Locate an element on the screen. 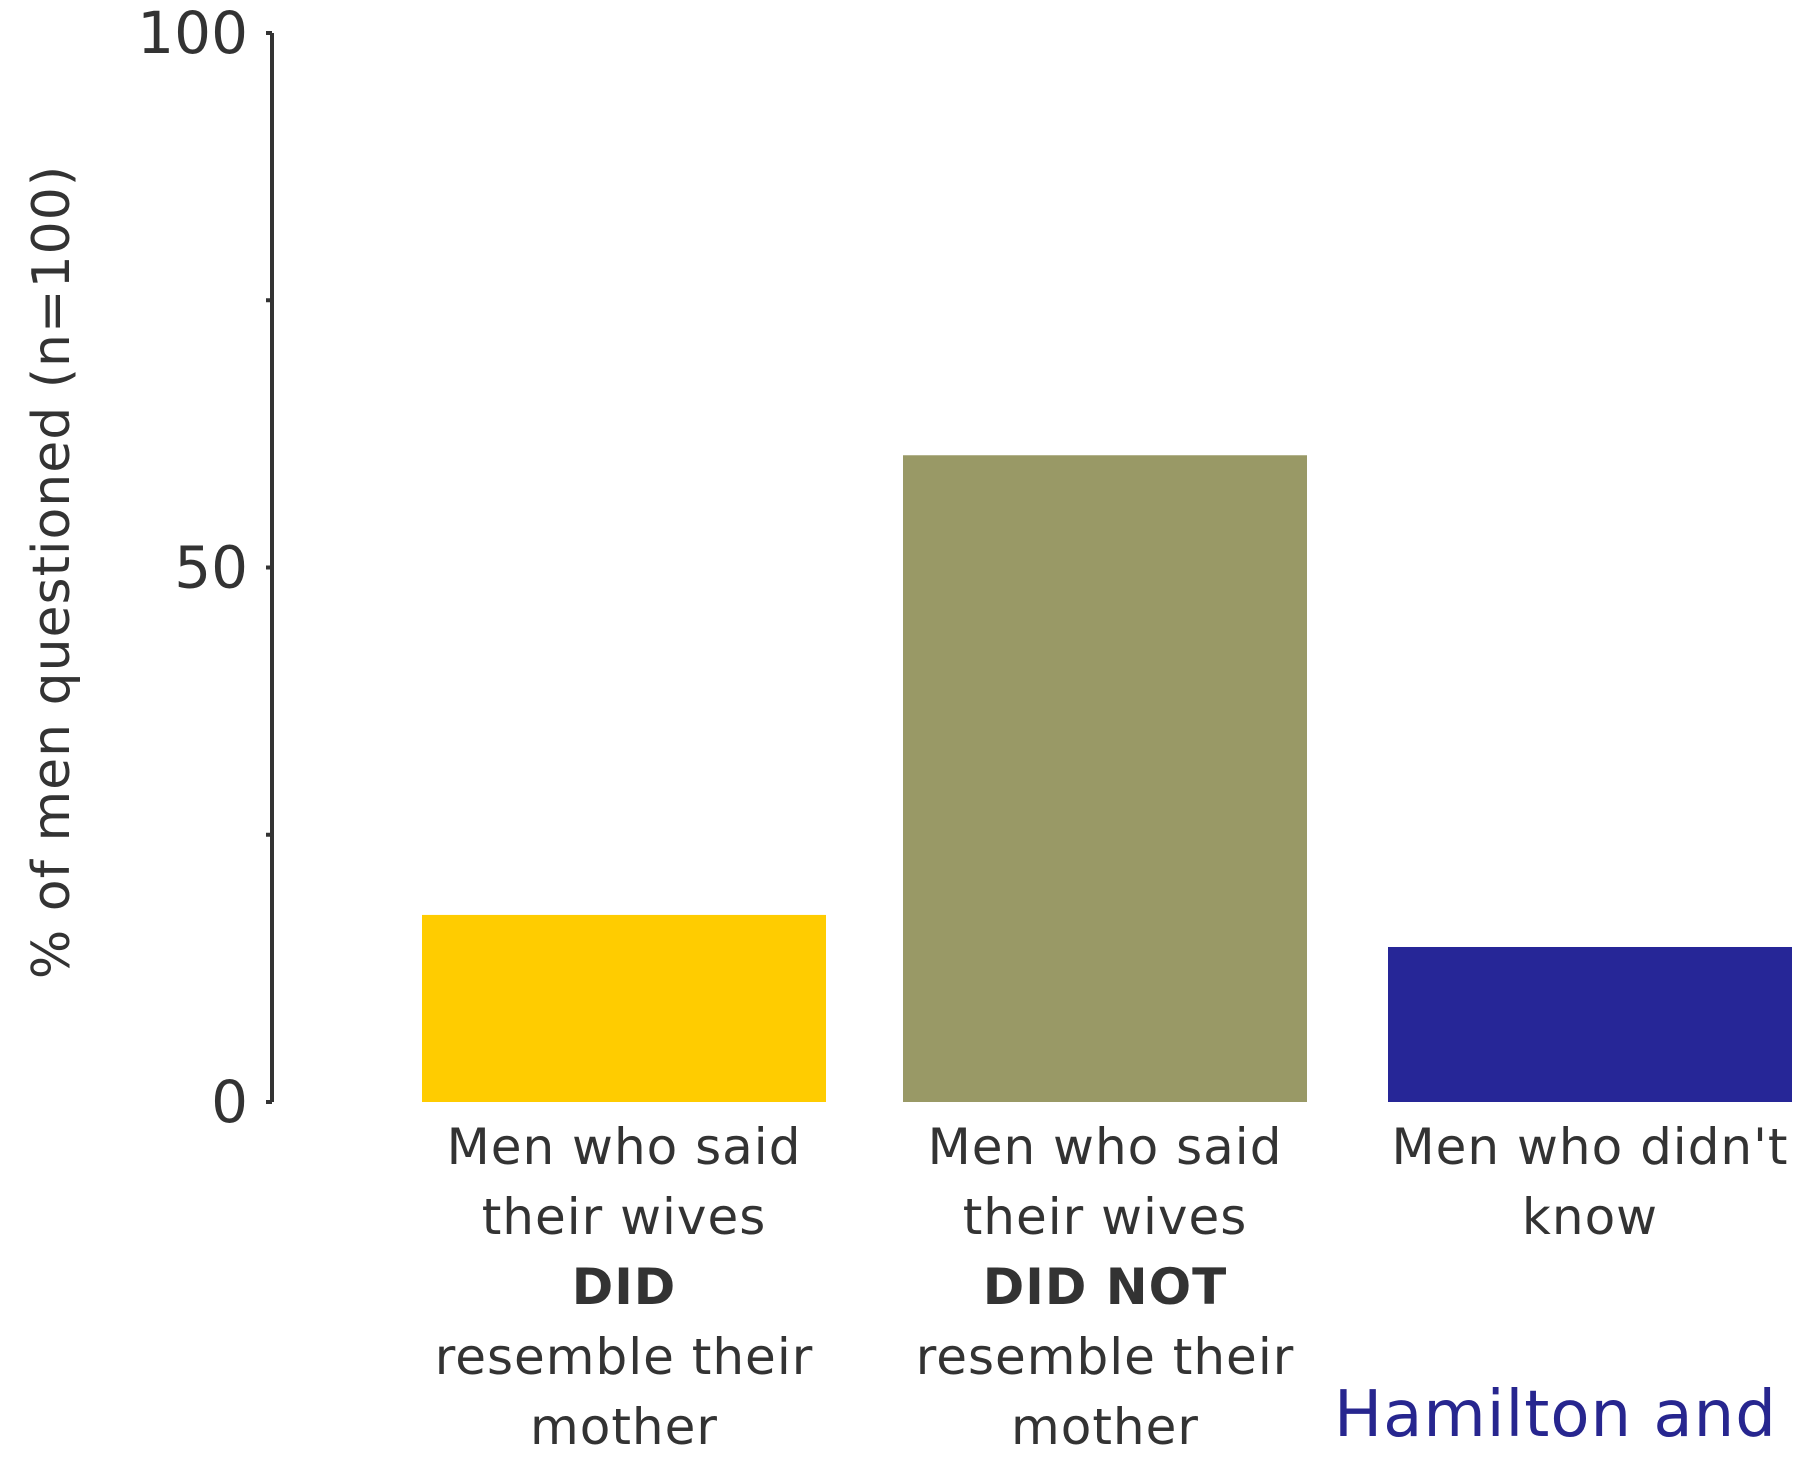 This screenshot has height=1462, width=1804. y-ticks: 0 50 100 is located at coordinates (204, 568).